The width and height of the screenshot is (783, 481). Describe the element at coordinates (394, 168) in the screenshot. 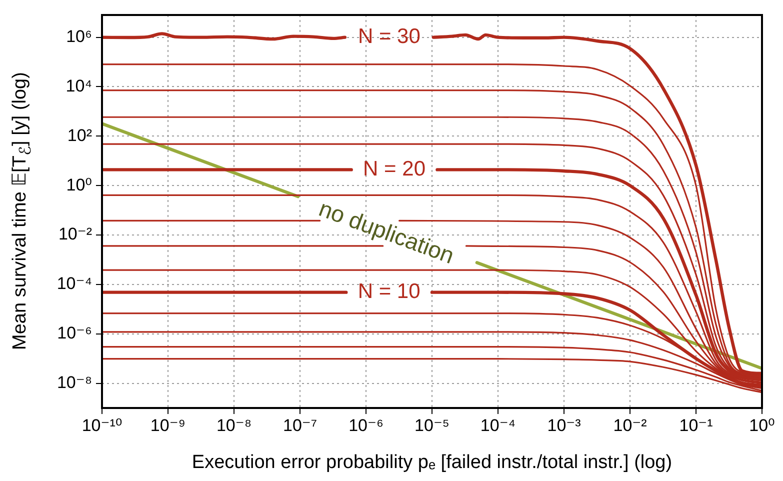

I see `series-label: N = 20` at that location.